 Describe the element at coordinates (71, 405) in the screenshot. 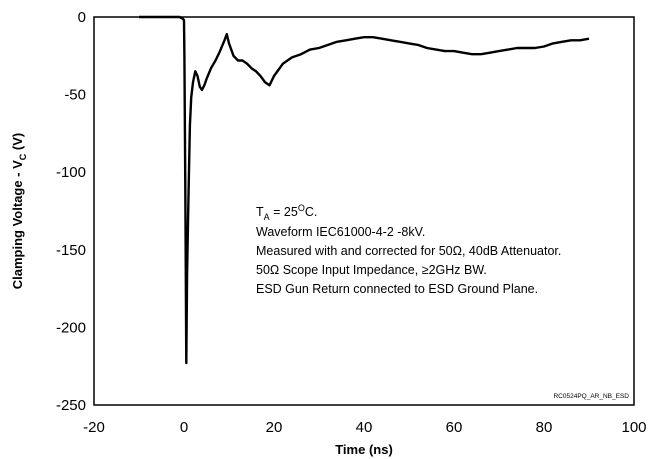

I see `y-tick-label: -250` at that location.